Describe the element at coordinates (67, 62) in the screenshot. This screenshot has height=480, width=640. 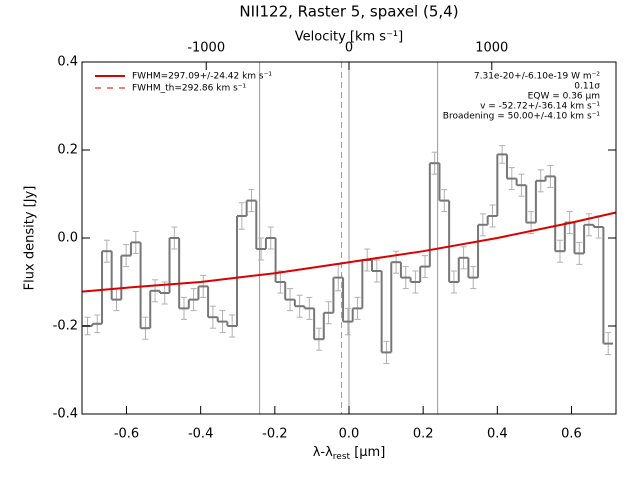
I see `y-tick-label: 0.4` at that location.